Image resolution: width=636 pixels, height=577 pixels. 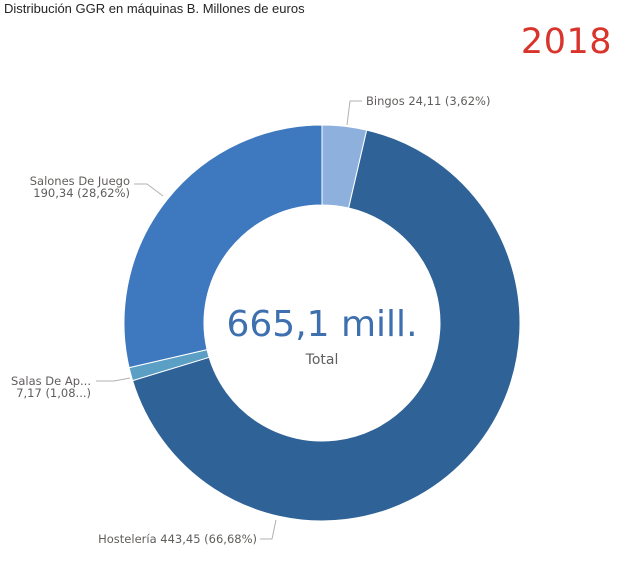 I want to click on total-value: 665,1 mill., so click(x=321, y=324).